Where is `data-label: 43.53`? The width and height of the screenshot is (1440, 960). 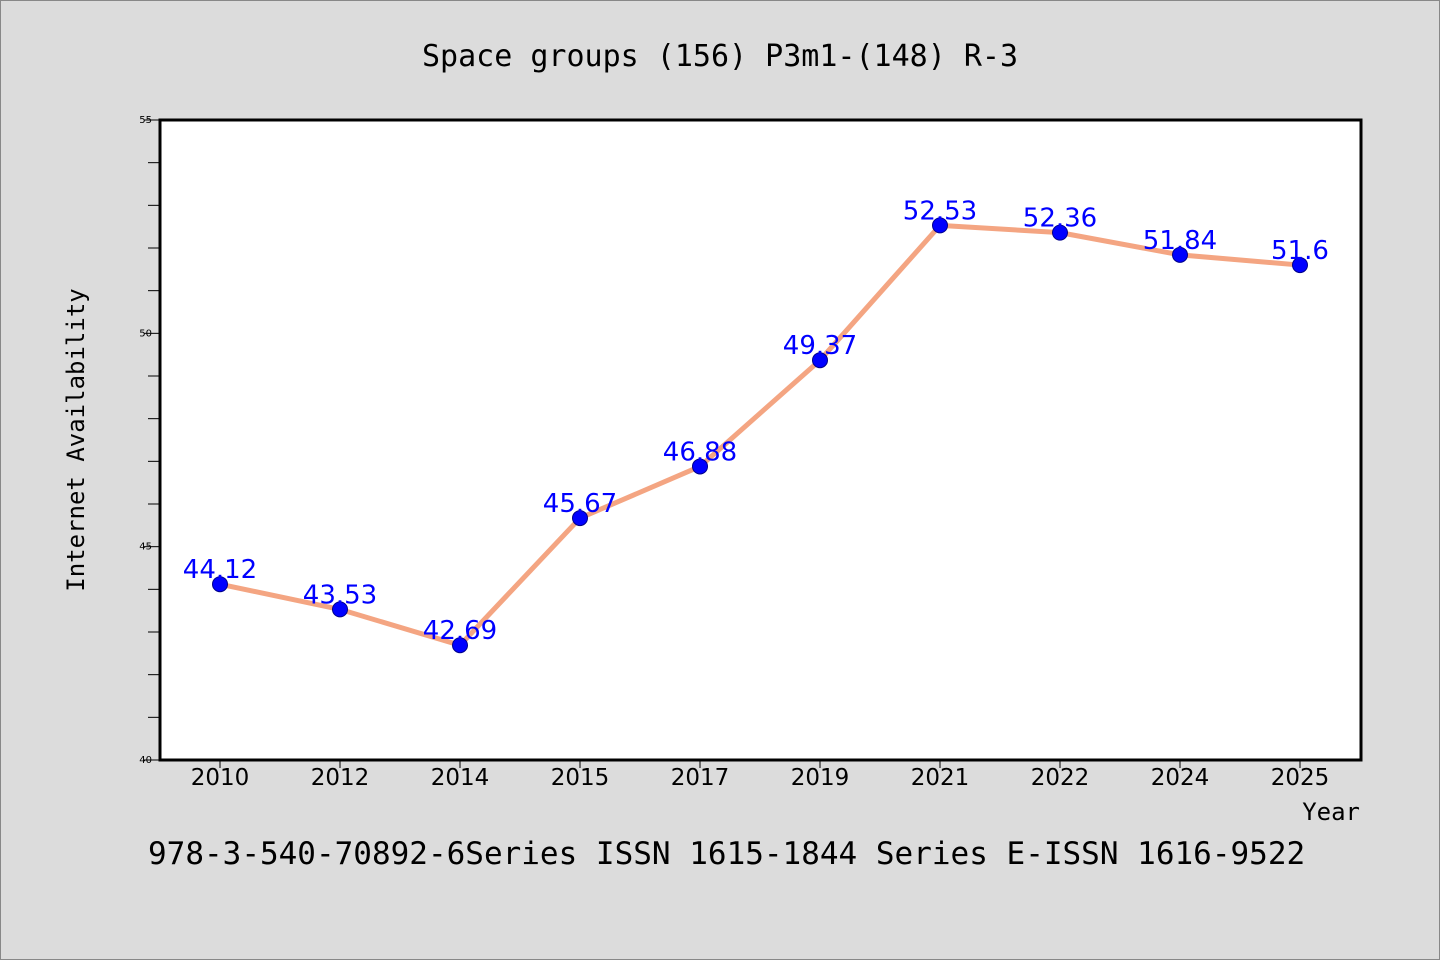
data-label: 43.53 is located at coordinates (340, 595).